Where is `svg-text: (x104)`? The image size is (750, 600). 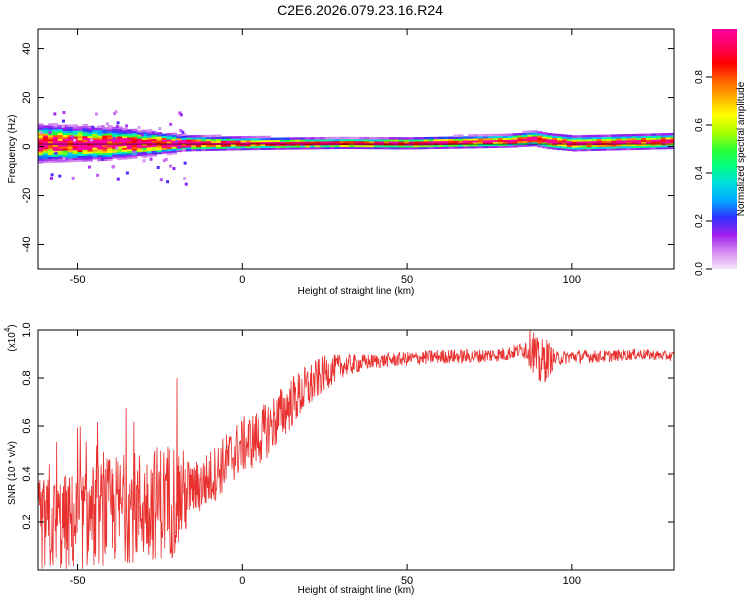 svg-text: (x104) is located at coordinates (10, 337).